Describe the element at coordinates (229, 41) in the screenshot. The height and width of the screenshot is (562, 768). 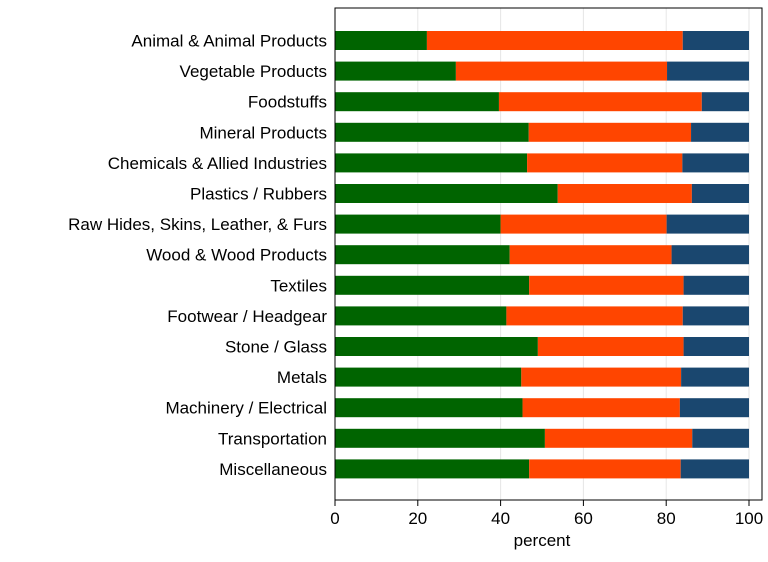
I see `category-label: Animal & Animal Products` at that location.